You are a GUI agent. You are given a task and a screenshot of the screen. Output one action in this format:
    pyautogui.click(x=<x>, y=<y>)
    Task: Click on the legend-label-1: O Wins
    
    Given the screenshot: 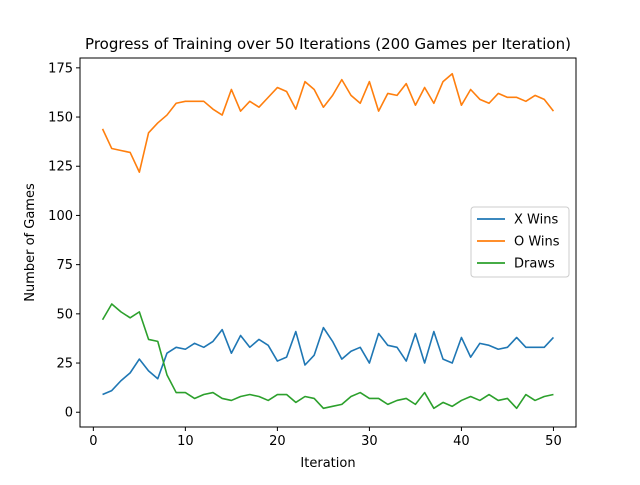 What is the action you would take?
    pyautogui.click(x=537, y=242)
    